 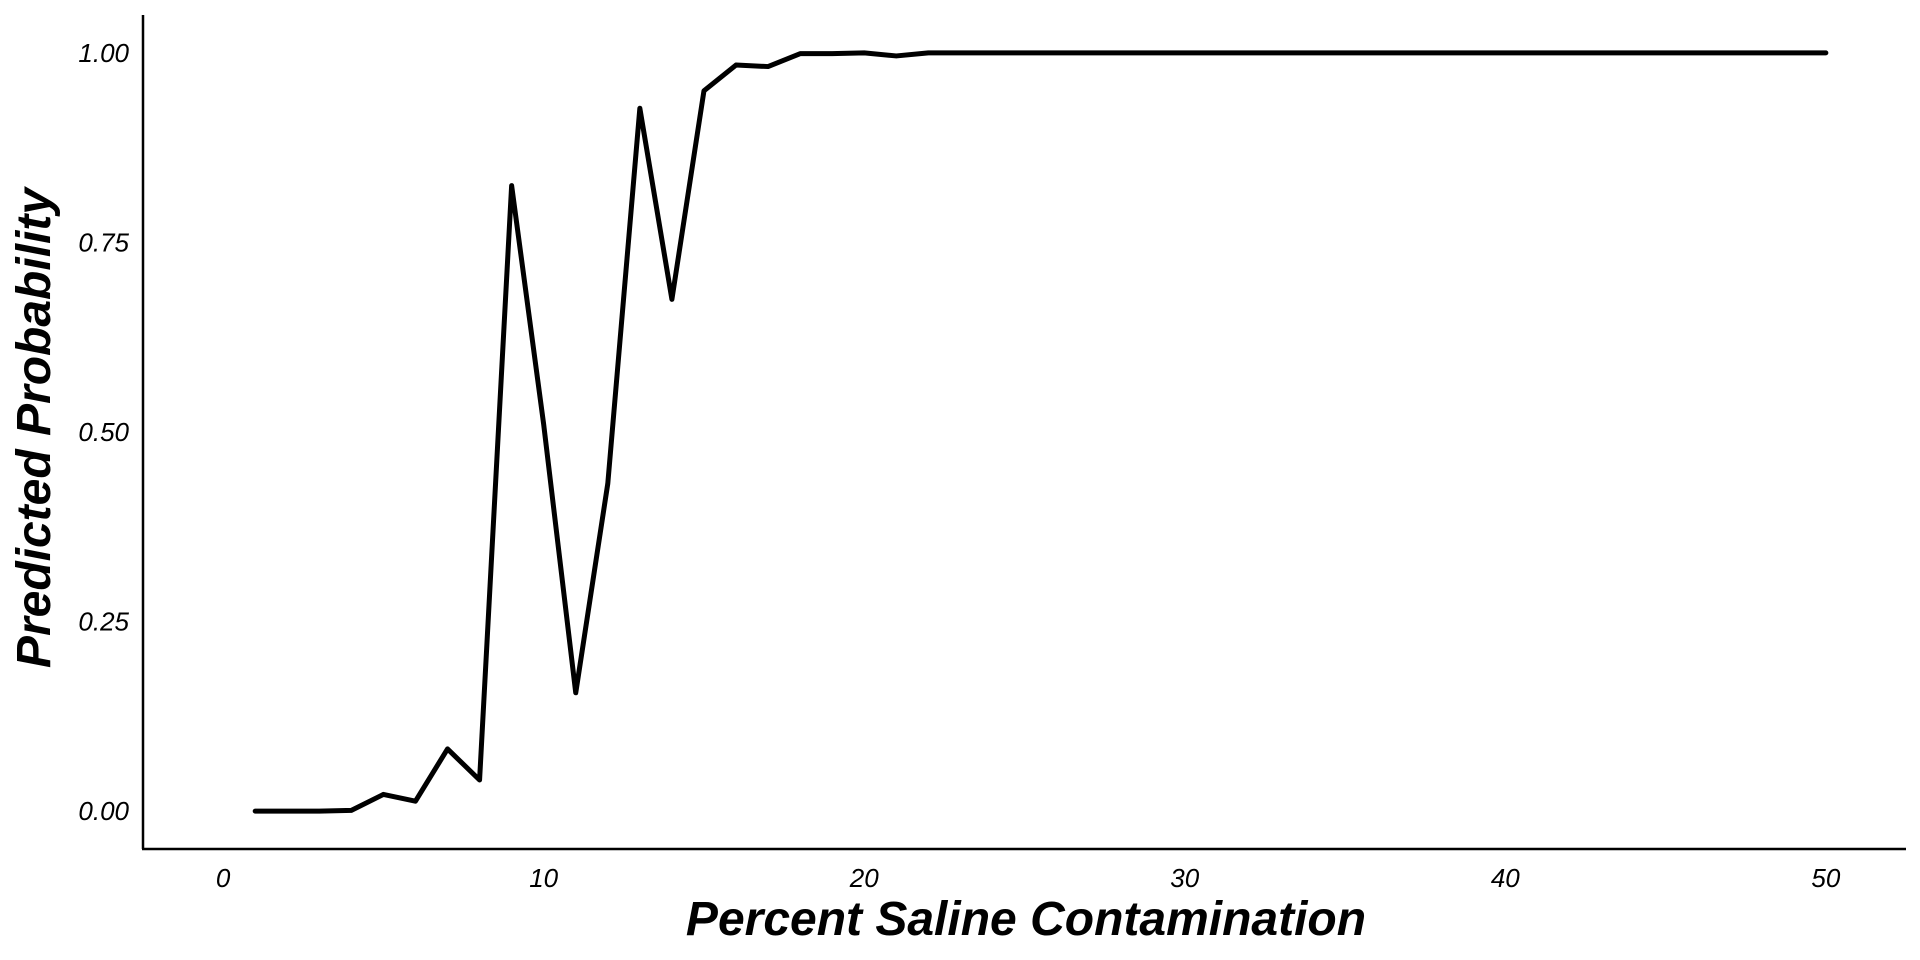 I want to click on y-tick-label: 0.25, so click(x=103, y=622).